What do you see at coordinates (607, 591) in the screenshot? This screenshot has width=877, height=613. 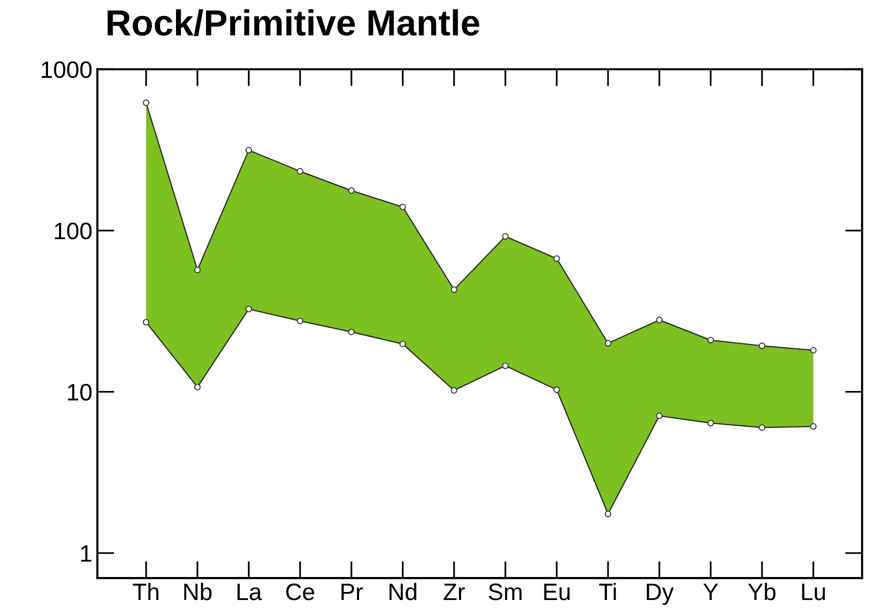 I see `x-tick-label: Ti` at bounding box center [607, 591].